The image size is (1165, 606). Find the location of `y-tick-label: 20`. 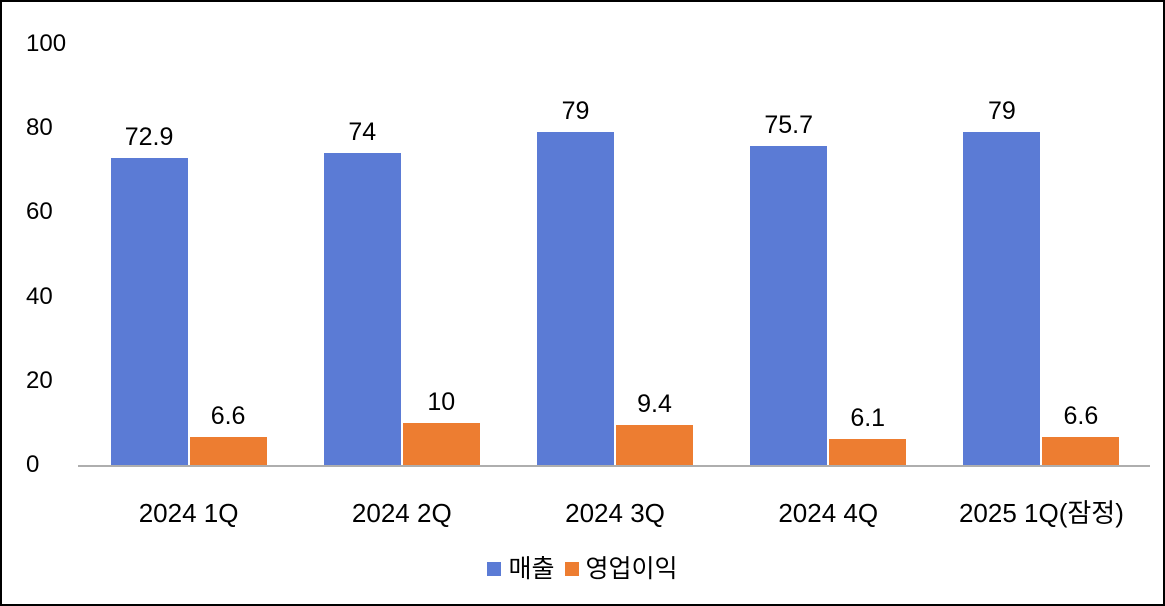

y-tick-label: 20 is located at coordinates (39, 380).